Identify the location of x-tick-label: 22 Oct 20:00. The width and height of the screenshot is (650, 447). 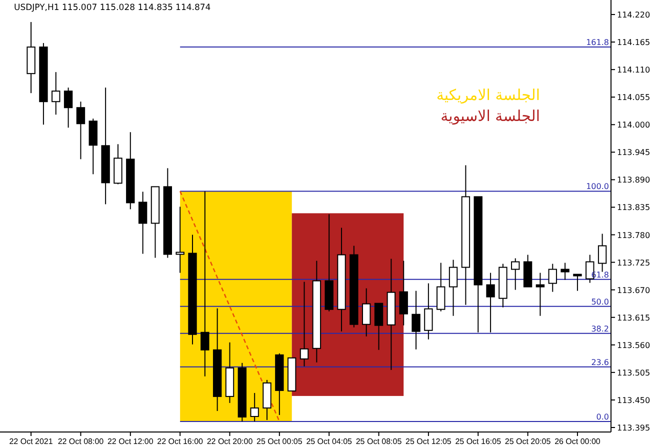
(230, 441).